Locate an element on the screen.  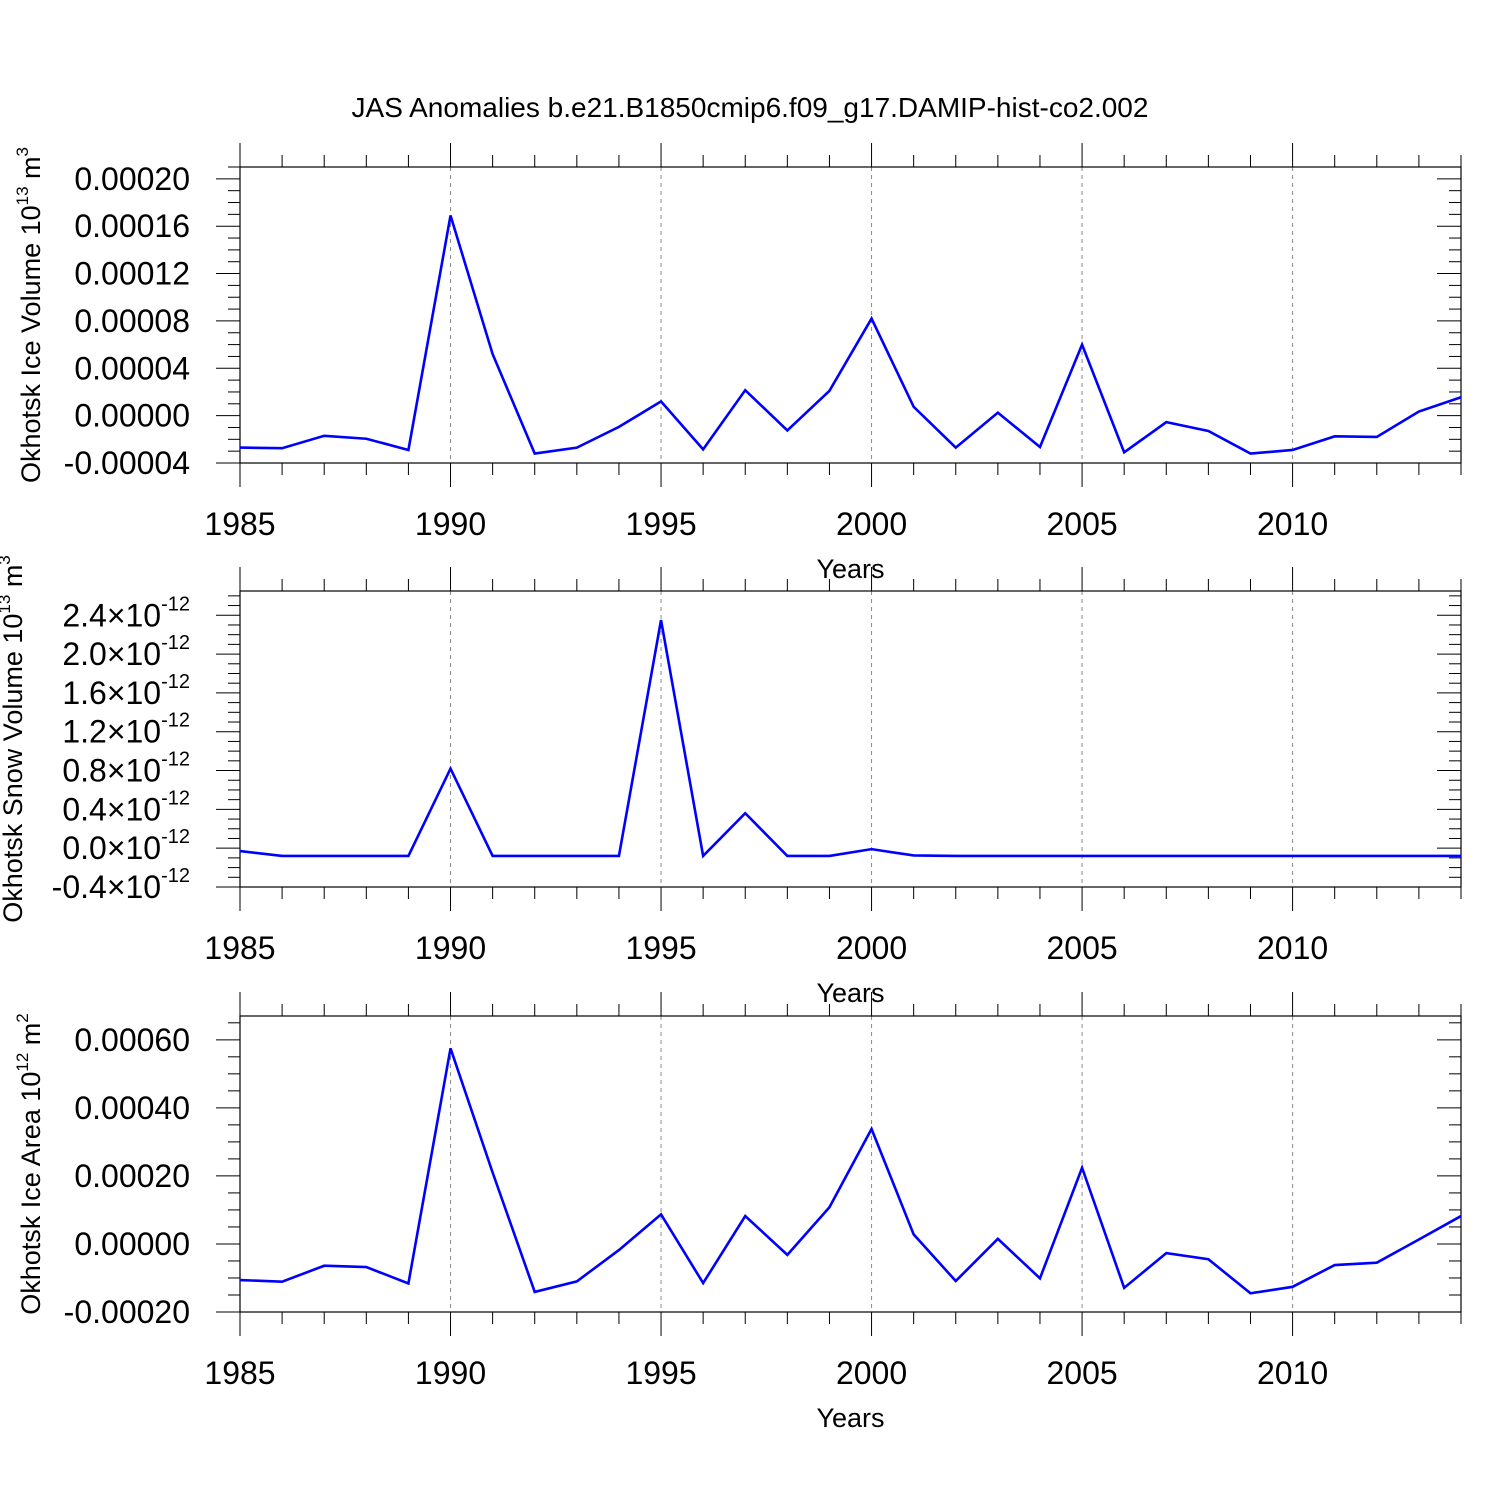
y-tick-label: 0.0×10⁻¹² is located at coordinates (126, 846).